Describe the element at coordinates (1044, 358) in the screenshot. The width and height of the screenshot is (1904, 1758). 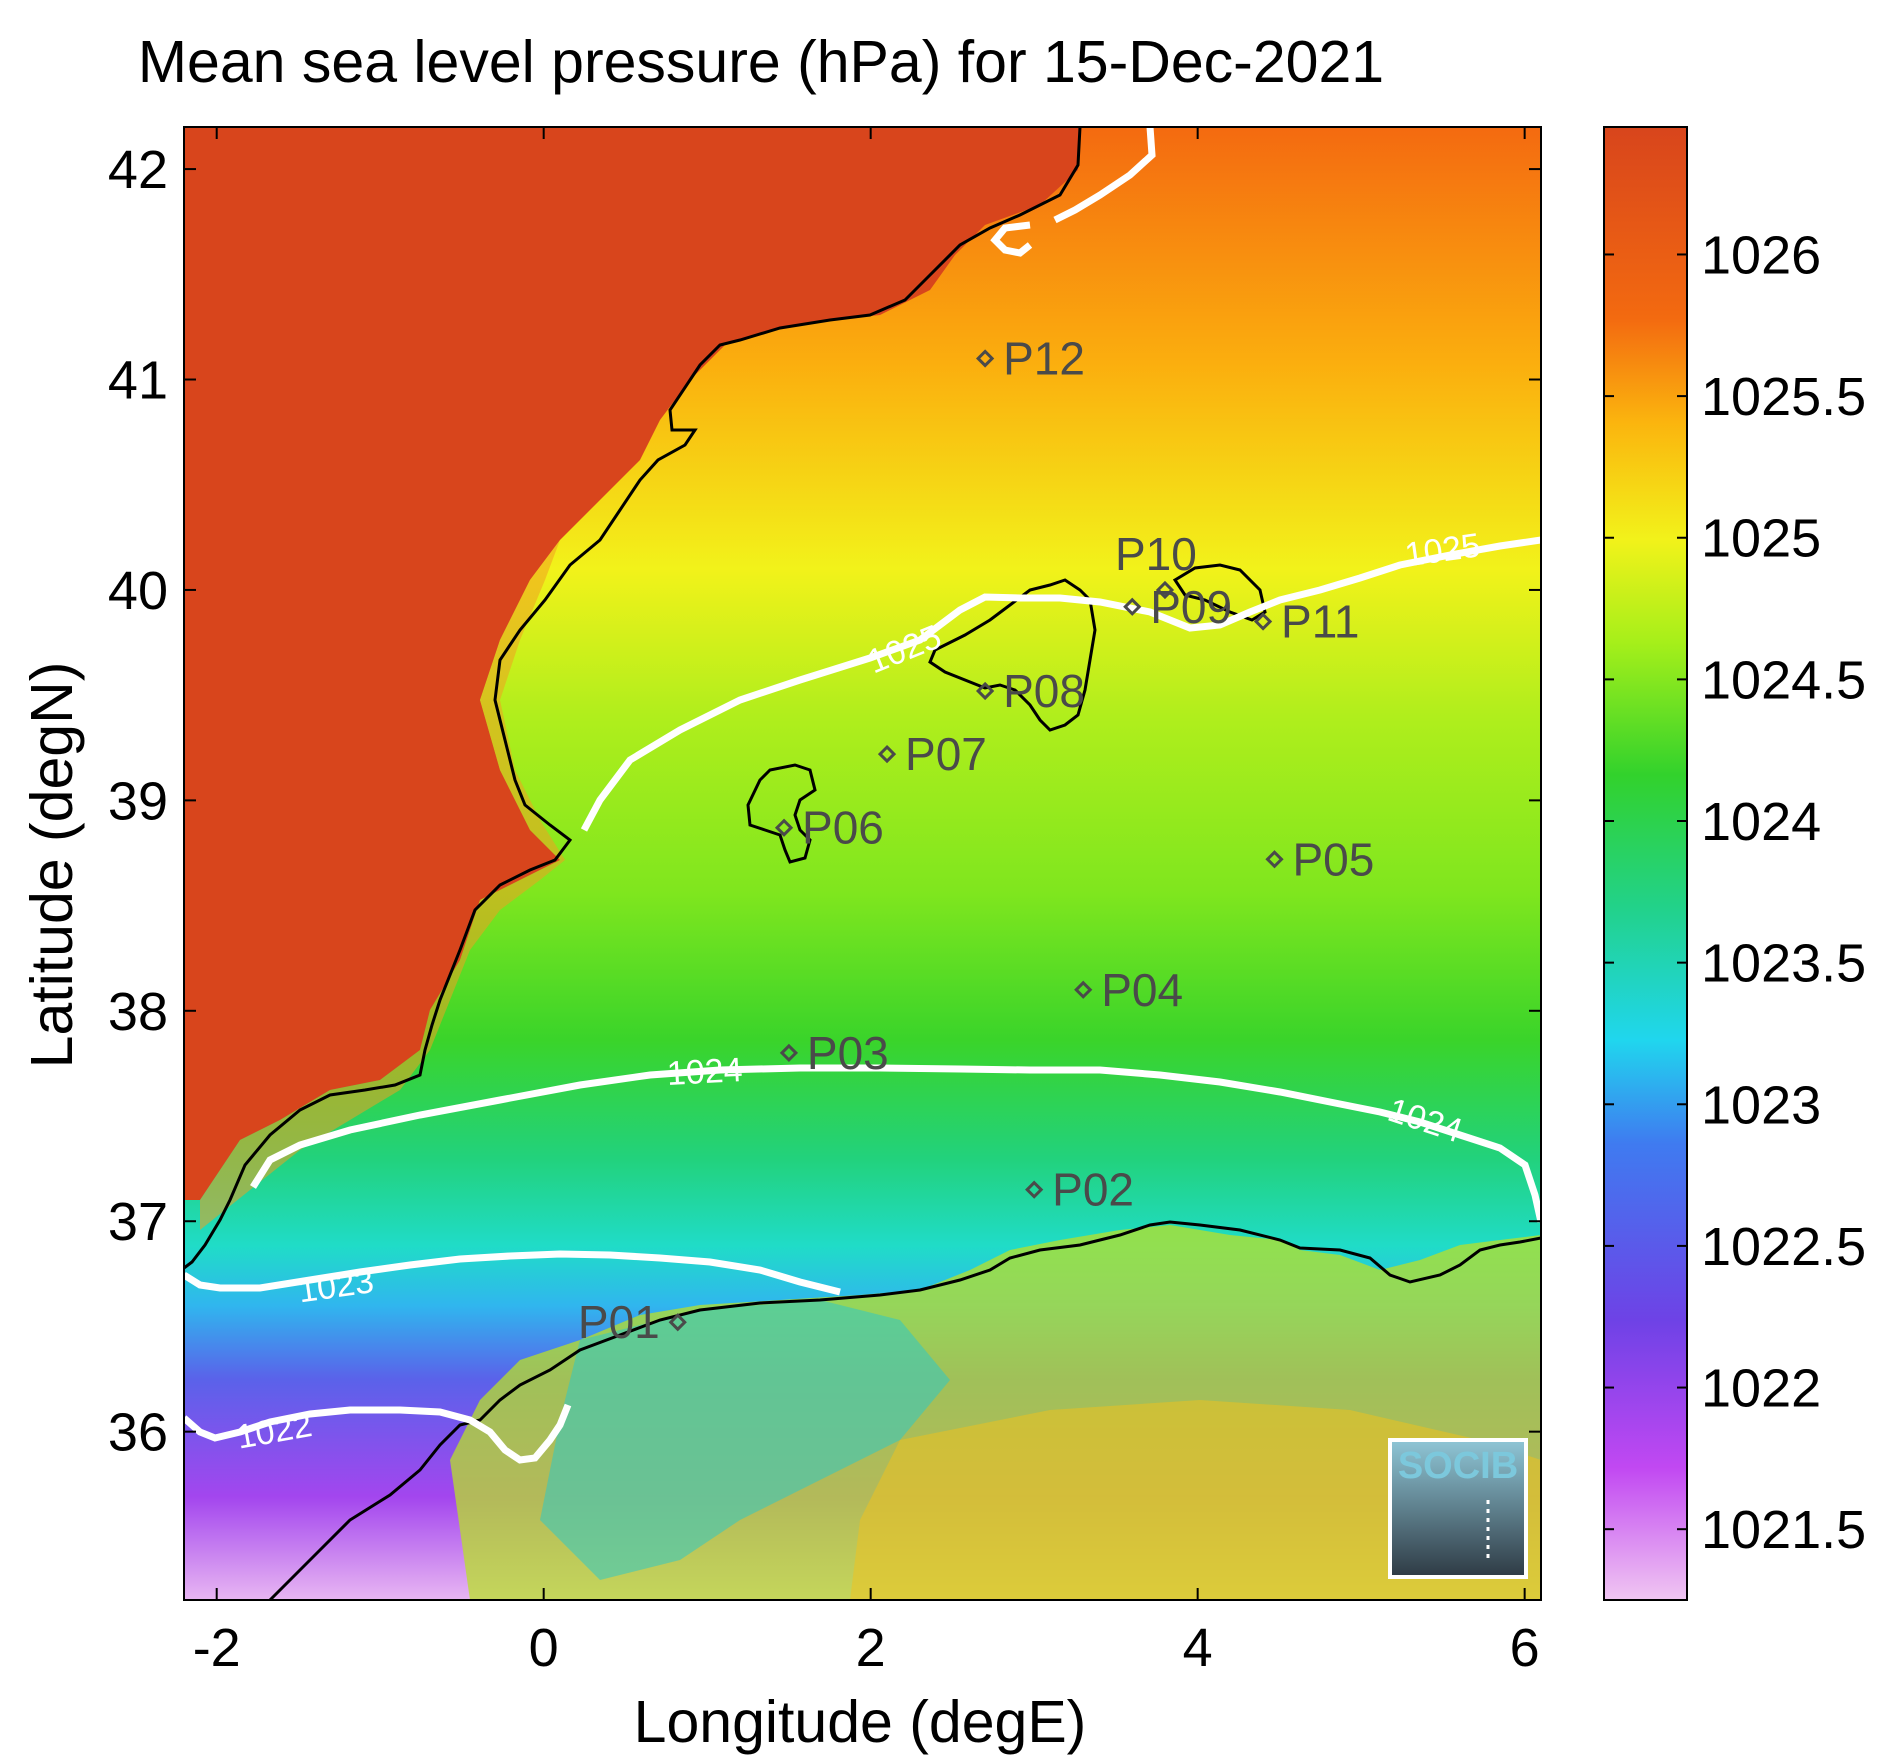
I see `station-label: P12` at that location.